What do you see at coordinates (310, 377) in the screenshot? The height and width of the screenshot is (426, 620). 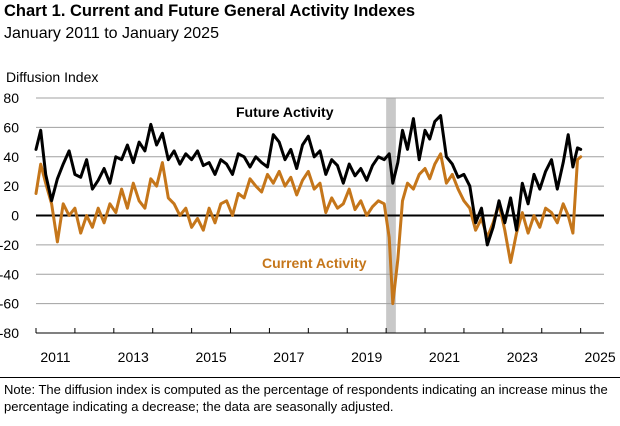 I see `note-divider` at bounding box center [310, 377].